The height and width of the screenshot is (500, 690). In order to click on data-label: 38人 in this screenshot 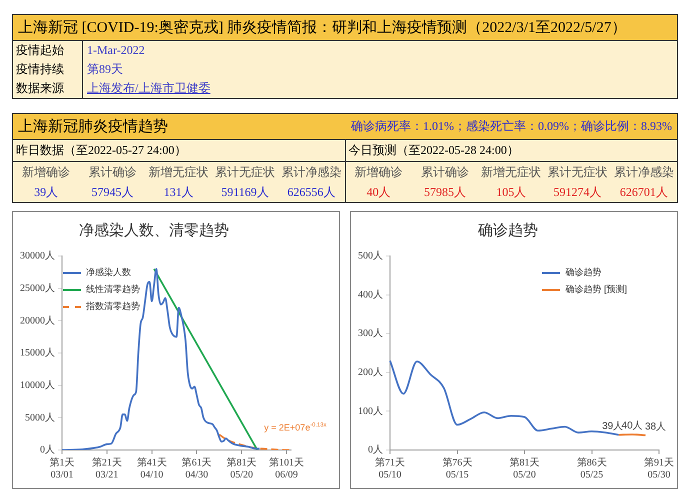, I will do `click(655, 426)`.